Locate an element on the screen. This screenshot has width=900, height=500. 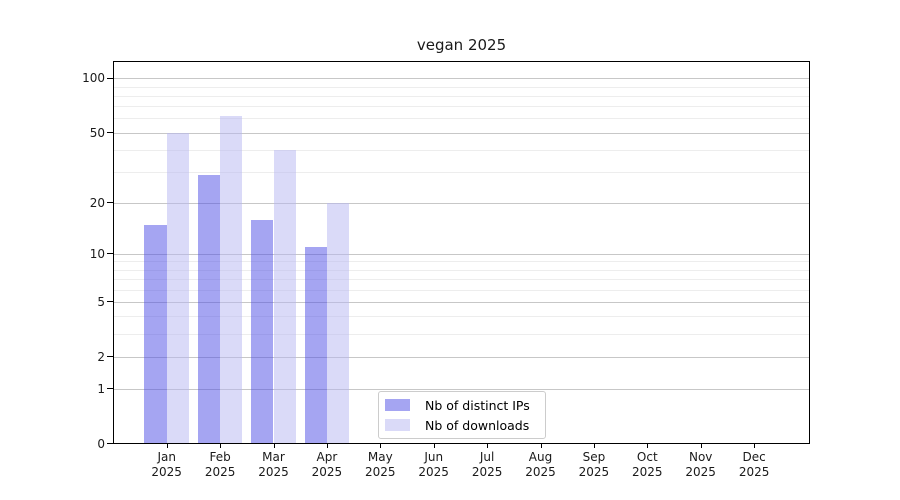
x-tick-label-apr: Apr 2025 is located at coordinates (327, 464).